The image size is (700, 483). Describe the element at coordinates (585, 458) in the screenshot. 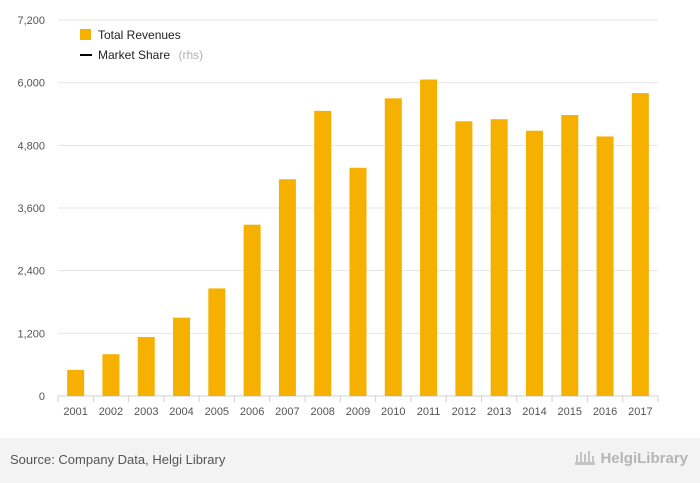

I see `helgi-library-logo-icon` at that location.